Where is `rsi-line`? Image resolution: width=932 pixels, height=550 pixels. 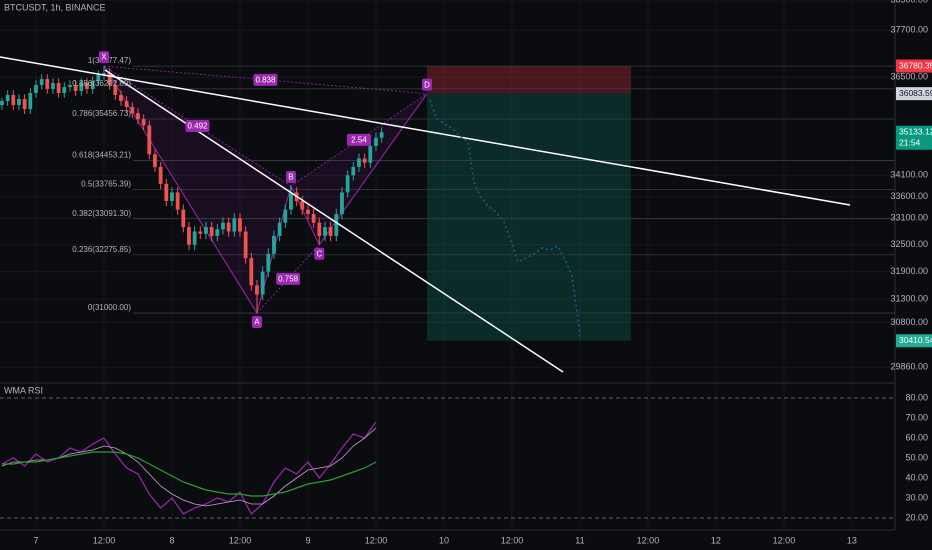 rsi-line is located at coordinates (189, 474).